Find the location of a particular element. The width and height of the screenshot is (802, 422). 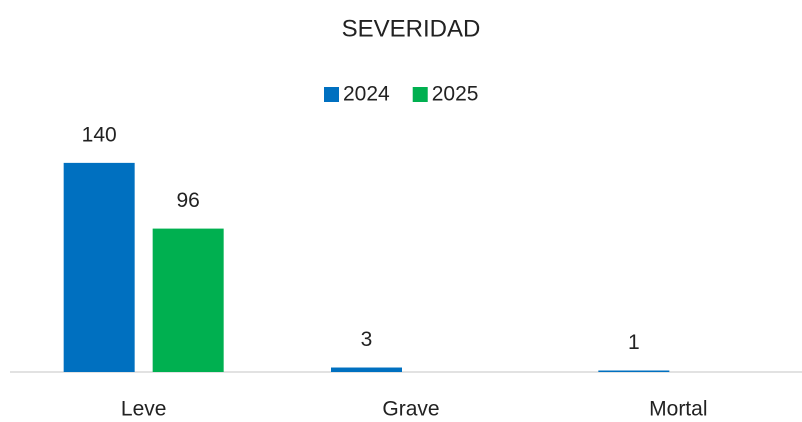

chart-title: SEVERIDAD is located at coordinates (411, 28).